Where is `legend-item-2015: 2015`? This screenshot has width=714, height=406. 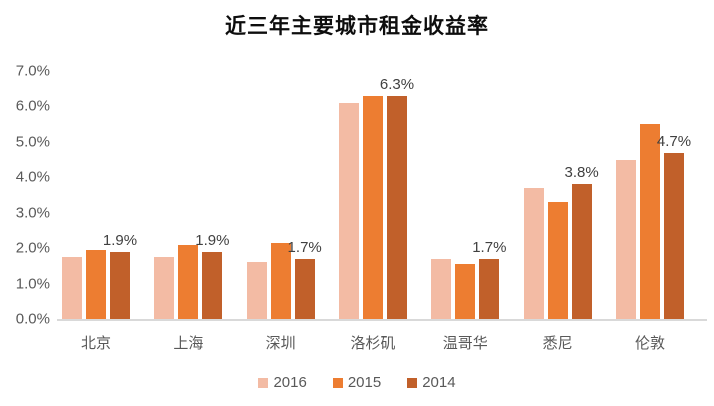 legend-item-2015: 2015 is located at coordinates (357, 382).